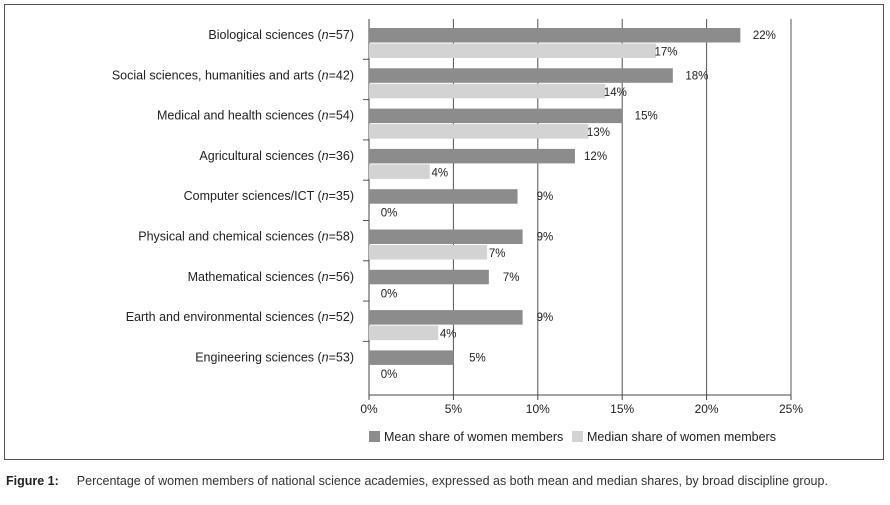 Image resolution: width=890 pixels, height=505 pixels. Describe the element at coordinates (598, 133) in the screenshot. I see `median-value-label: 13%` at that location.